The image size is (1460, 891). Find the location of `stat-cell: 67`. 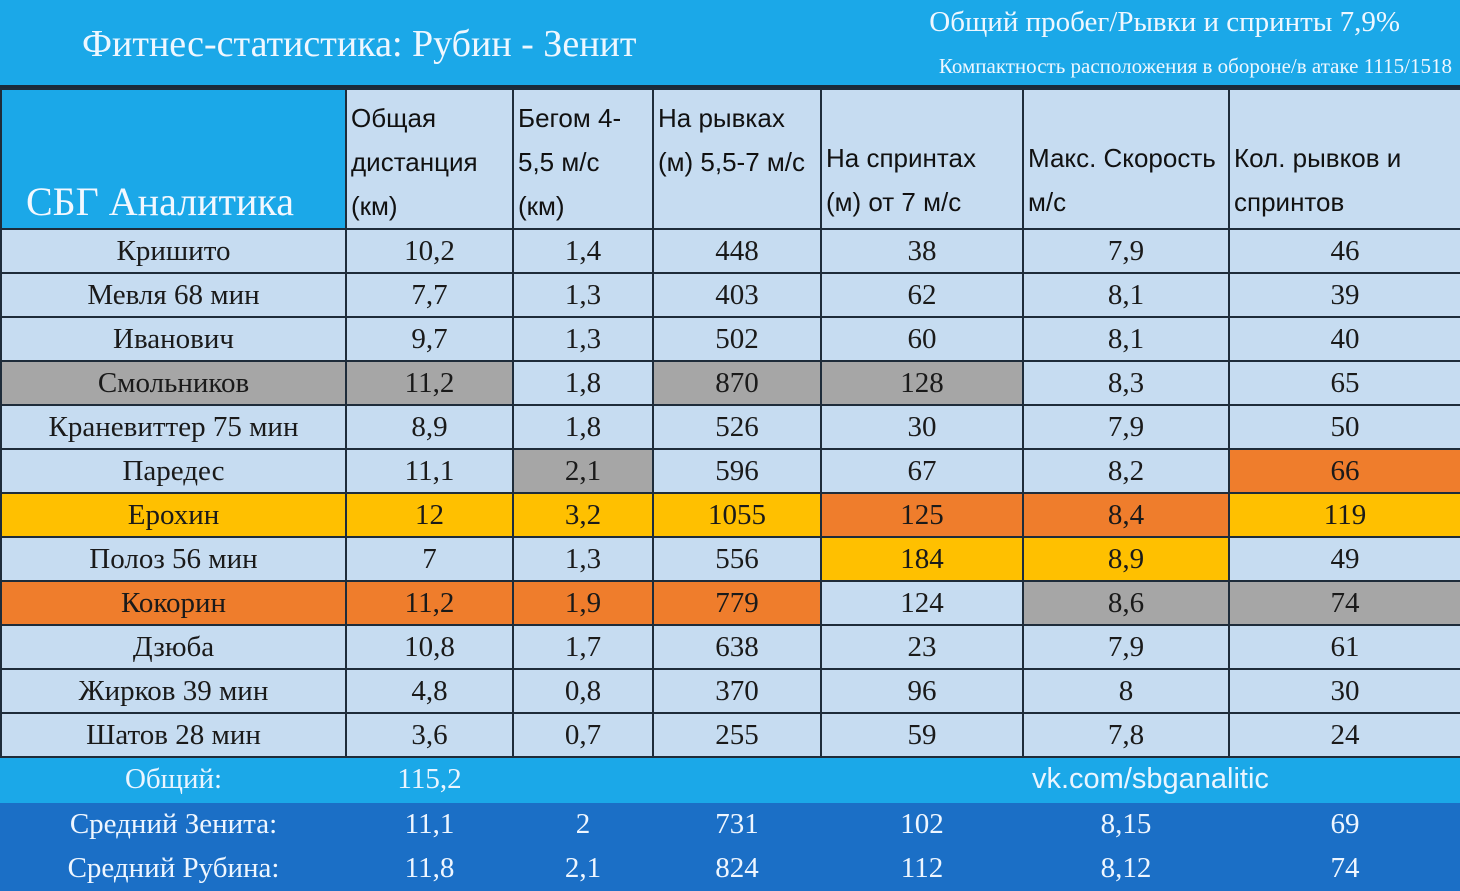

stat-cell: 67 is located at coordinates (922, 471).